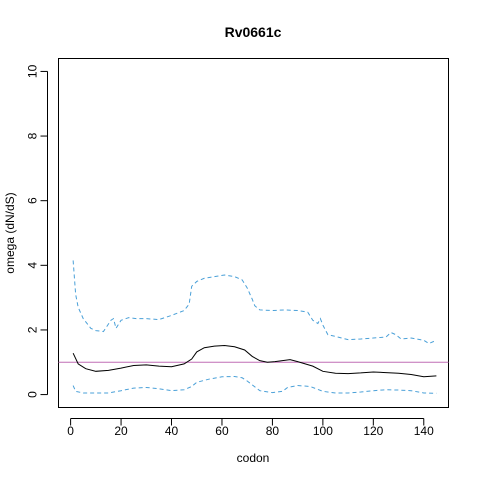  What do you see at coordinates (323, 431) in the screenshot?
I see `x-tick-label: 100` at bounding box center [323, 431].